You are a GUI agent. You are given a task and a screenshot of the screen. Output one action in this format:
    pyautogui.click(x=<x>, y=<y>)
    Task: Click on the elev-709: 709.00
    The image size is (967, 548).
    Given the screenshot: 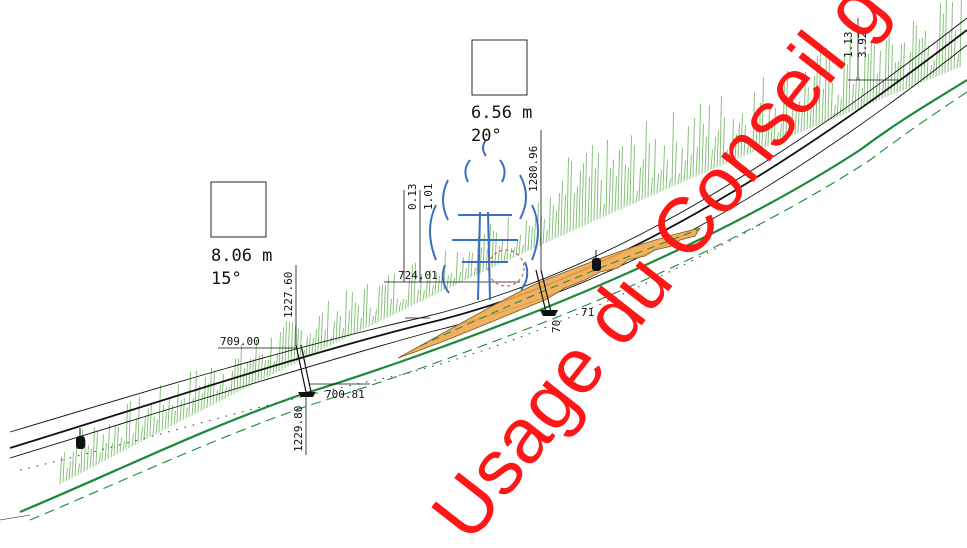 What is the action you would take?
    pyautogui.click(x=240, y=341)
    